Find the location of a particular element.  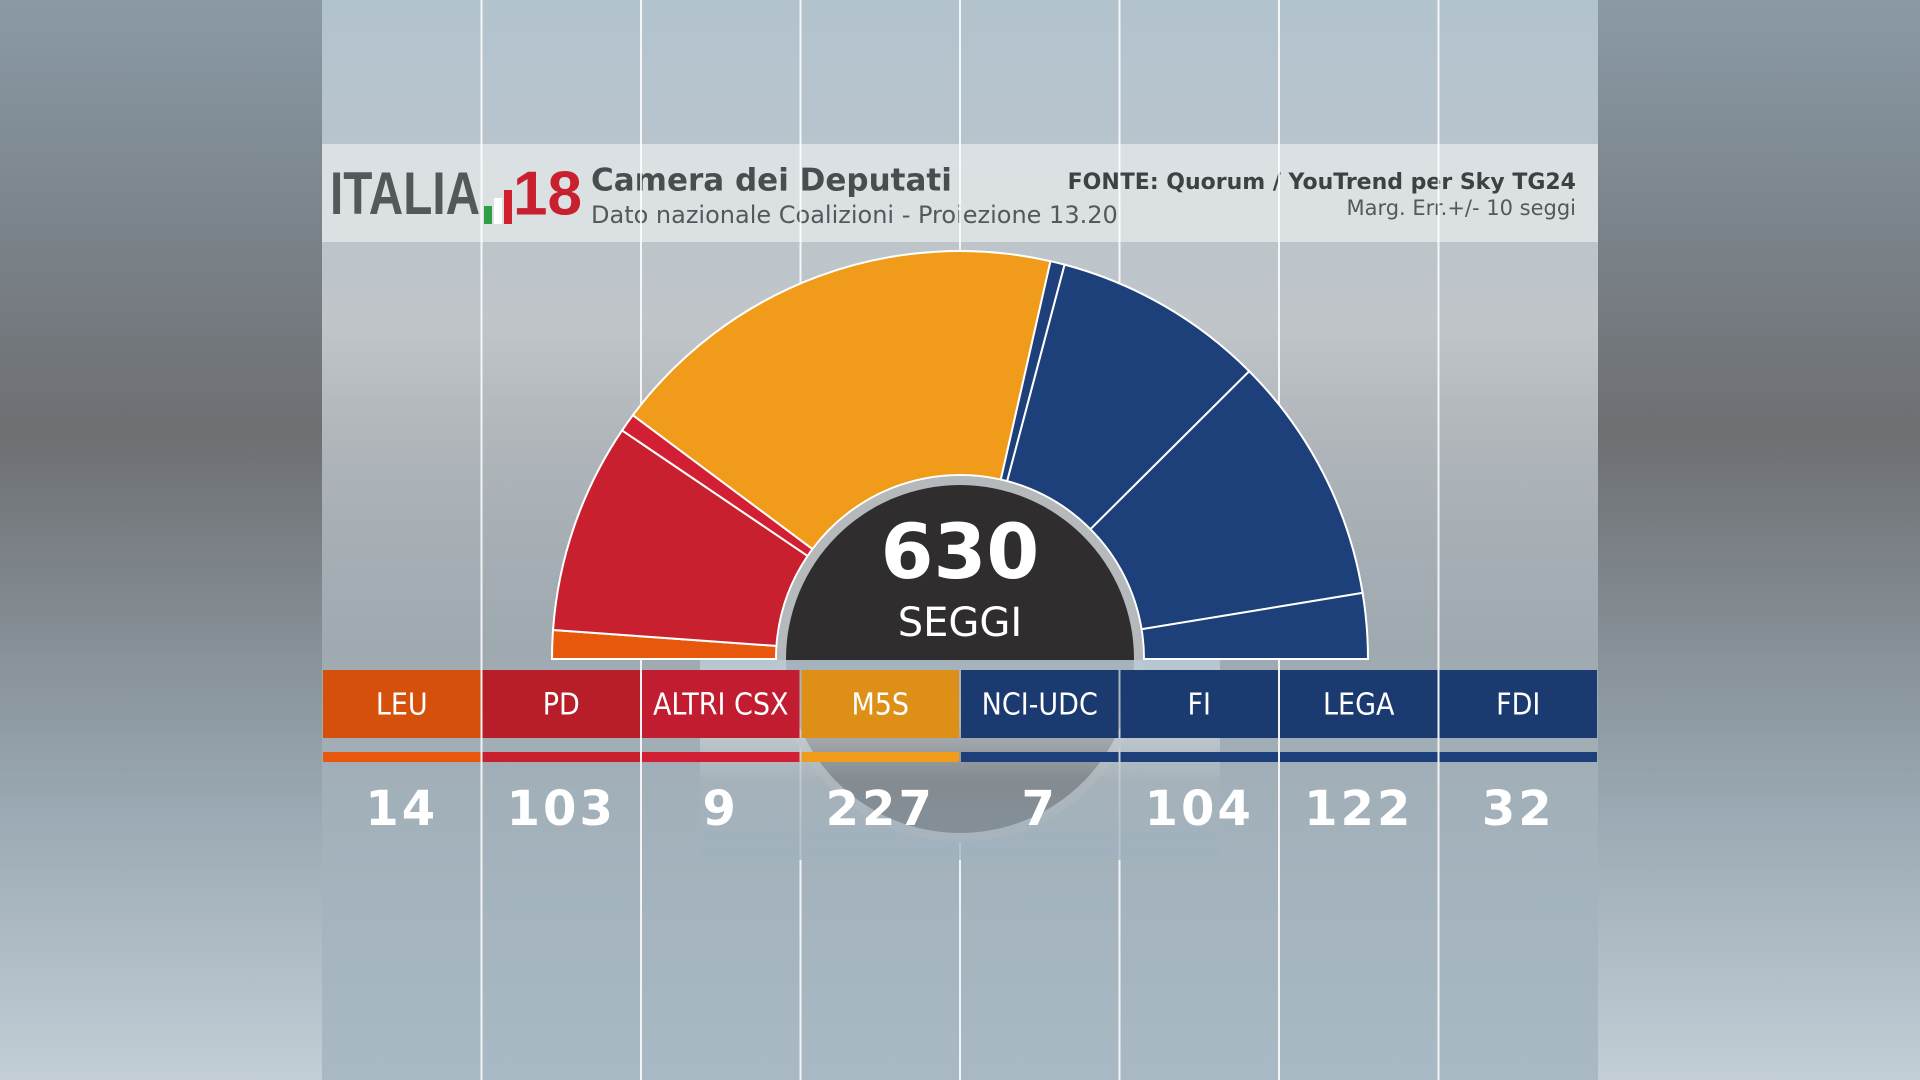

party-seats: 122 is located at coordinates (1358, 809).